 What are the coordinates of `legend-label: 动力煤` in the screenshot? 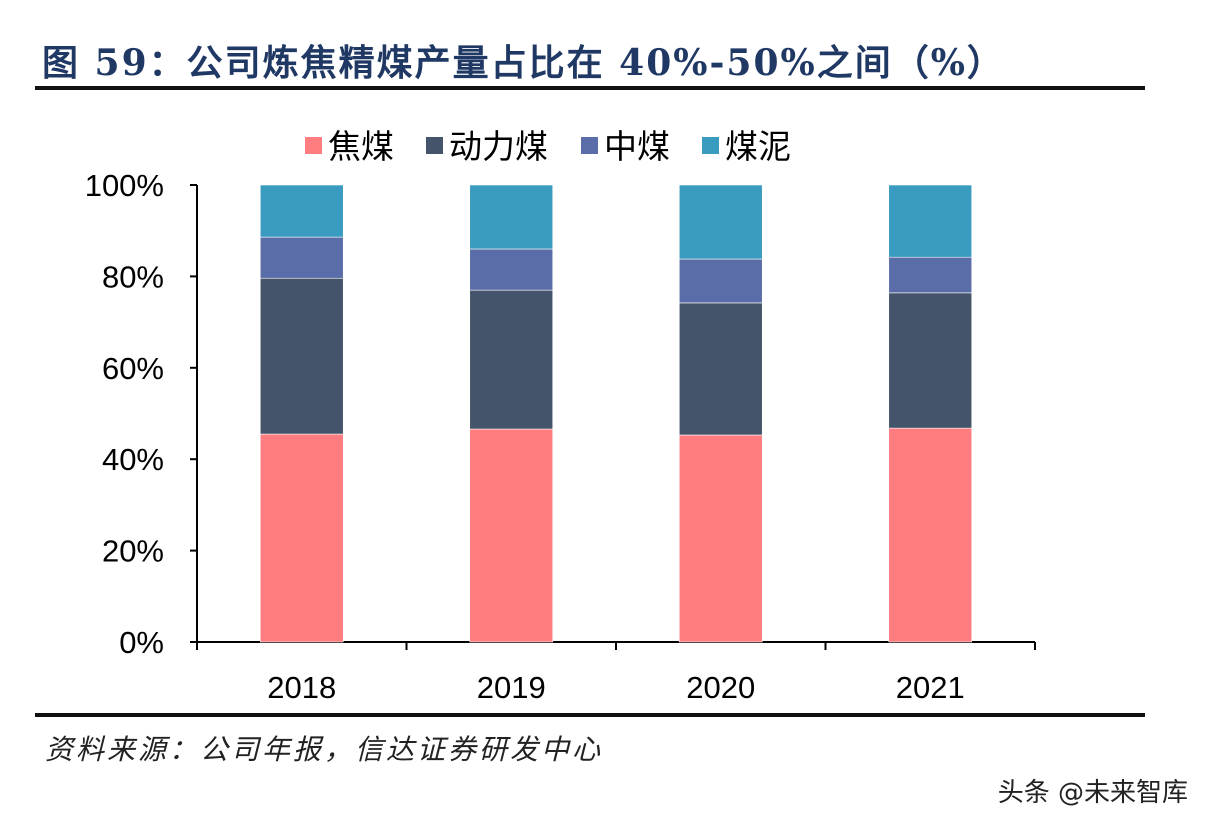 It's located at (498, 146).